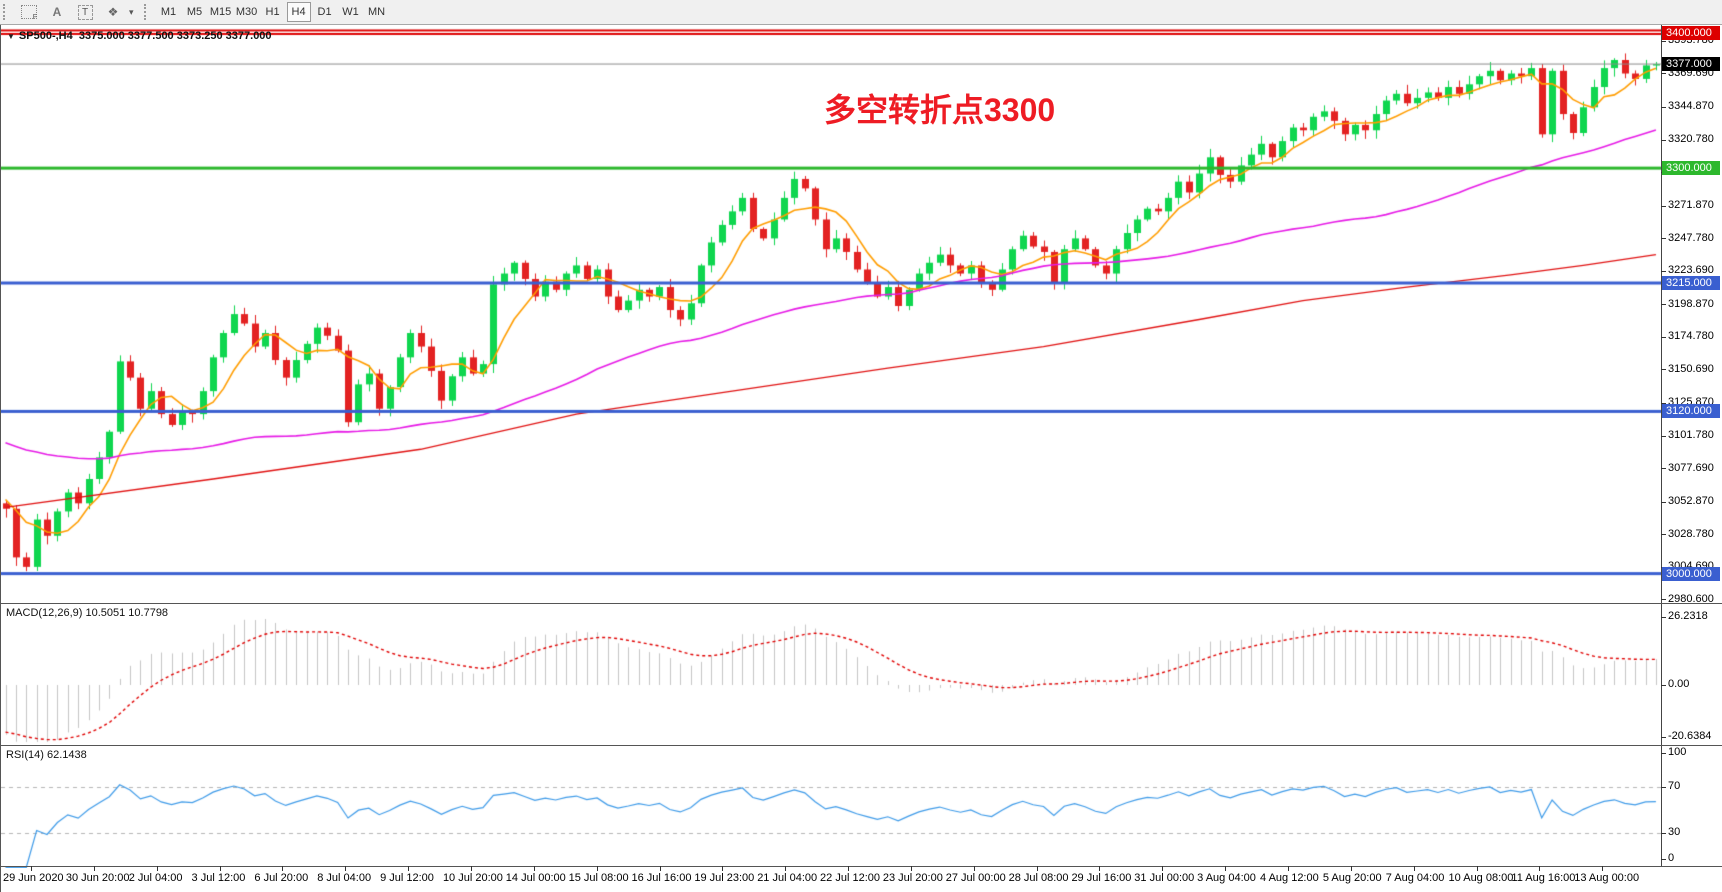  Describe the element at coordinates (45, 36) in the screenshot. I see `symbol-label: SP500-,H4` at that location.